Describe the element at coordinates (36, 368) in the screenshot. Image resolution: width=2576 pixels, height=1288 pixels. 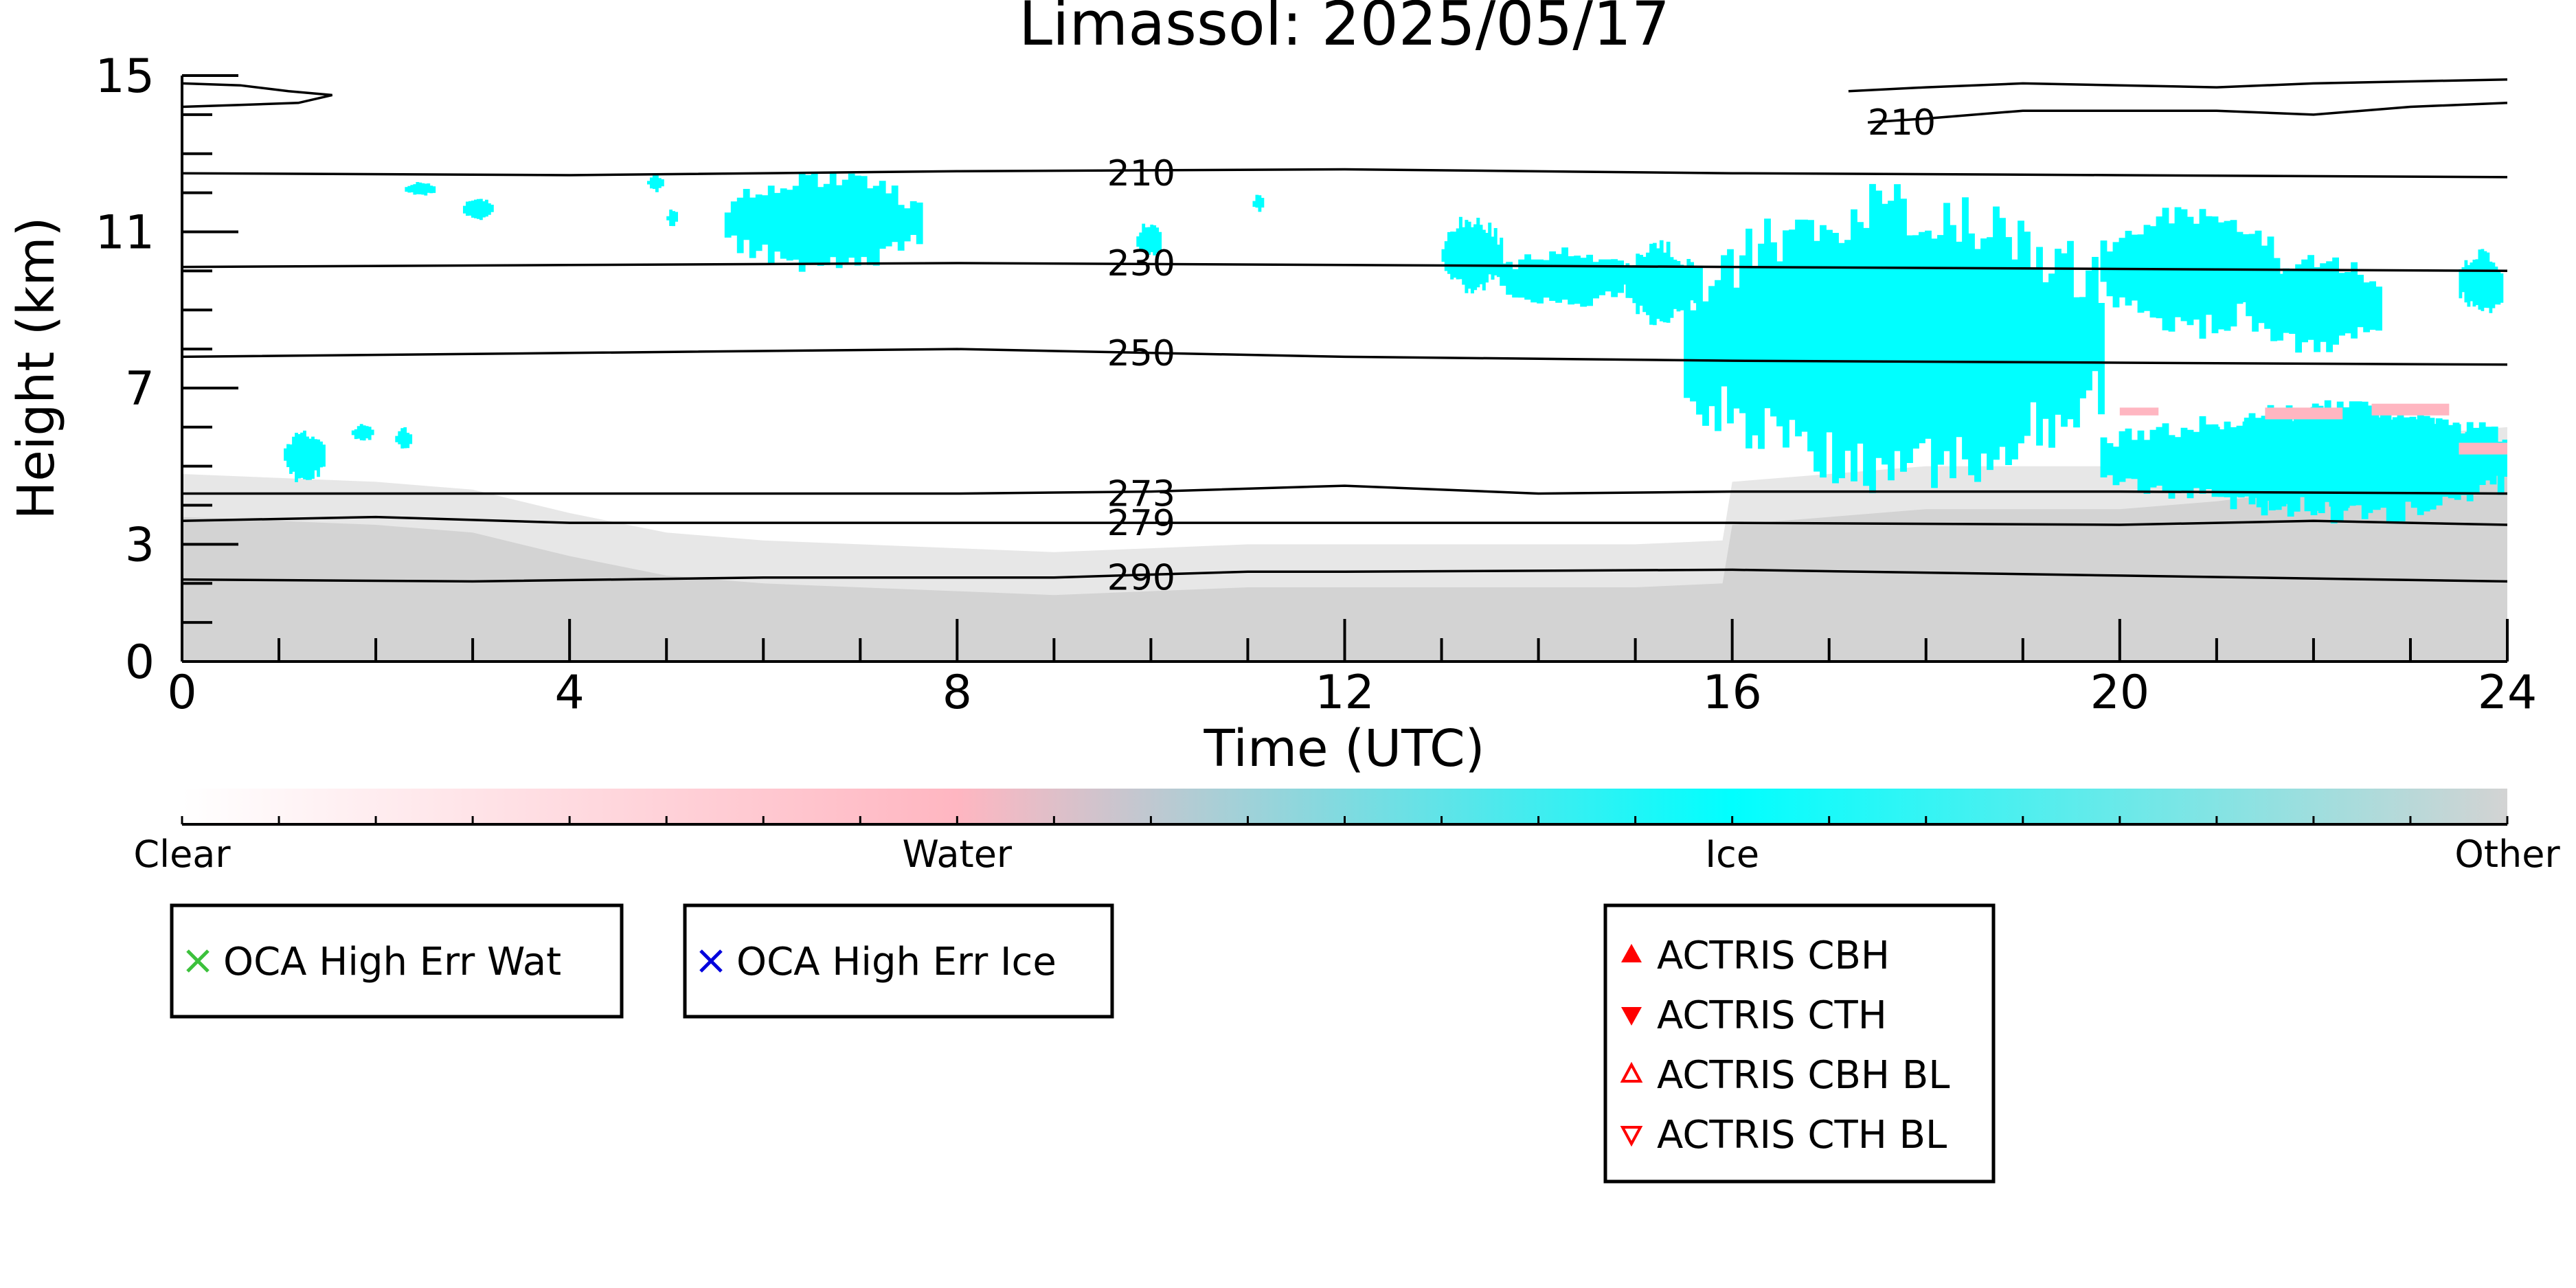
I see `y-axis-label: Height (km)` at that location.